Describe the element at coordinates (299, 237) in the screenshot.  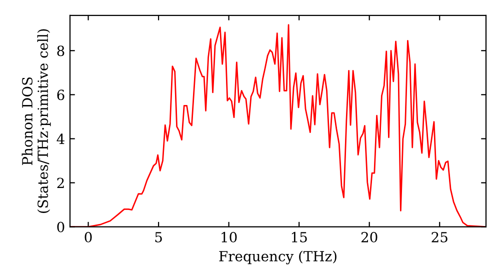
I see `x-tick-label: 15` at that location.